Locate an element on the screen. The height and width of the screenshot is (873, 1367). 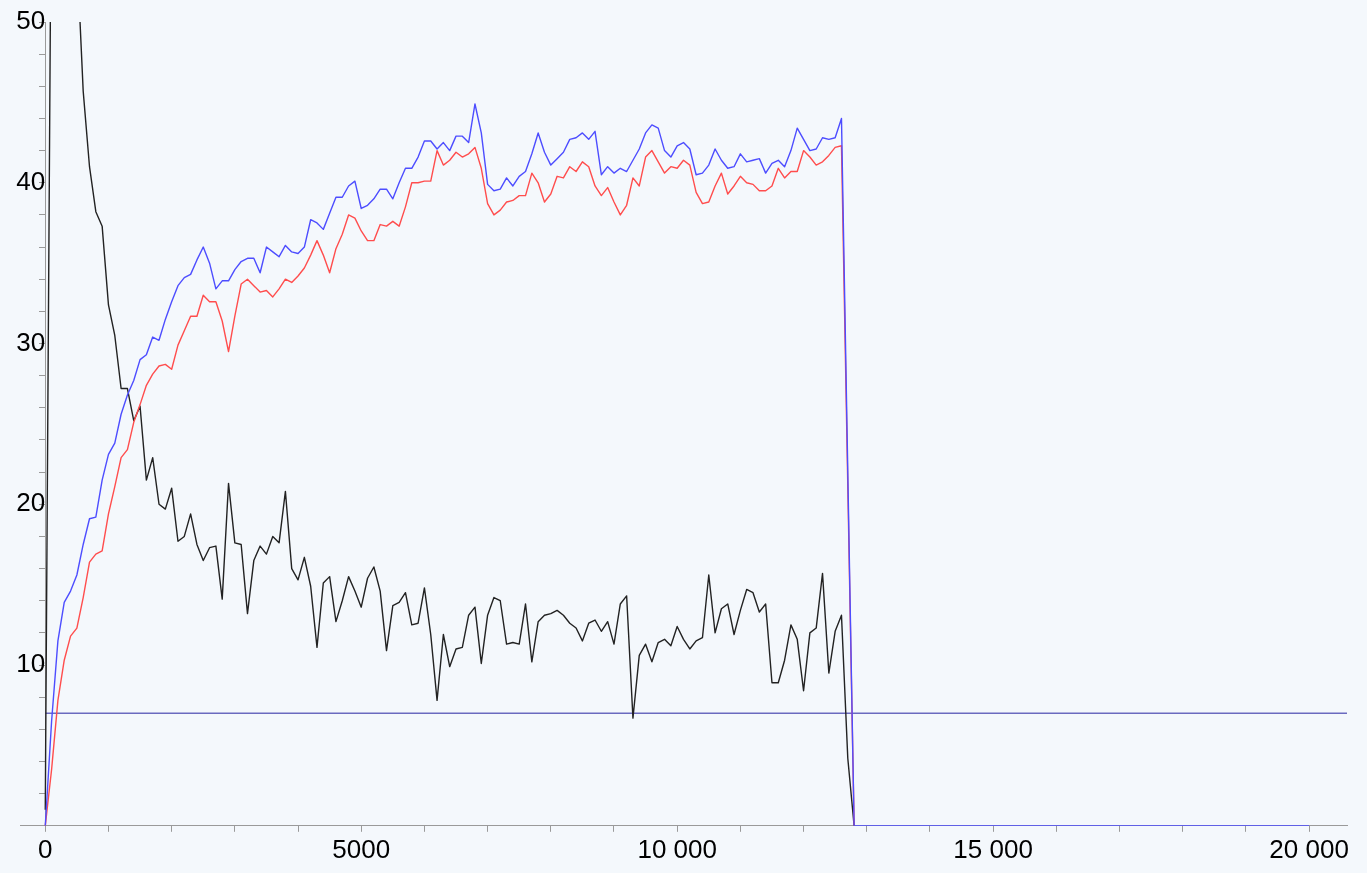
y-tick-label: 30 is located at coordinates (31, 341).